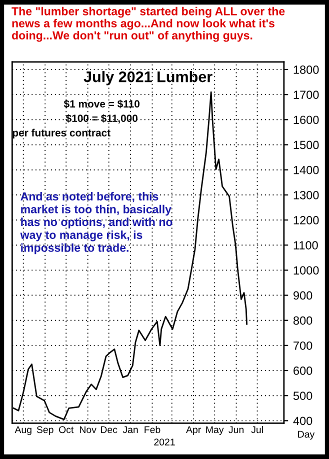 This screenshot has height=459, width=329. Describe the element at coordinates (306, 170) in the screenshot. I see `y-tick-label: 1400` at that location.